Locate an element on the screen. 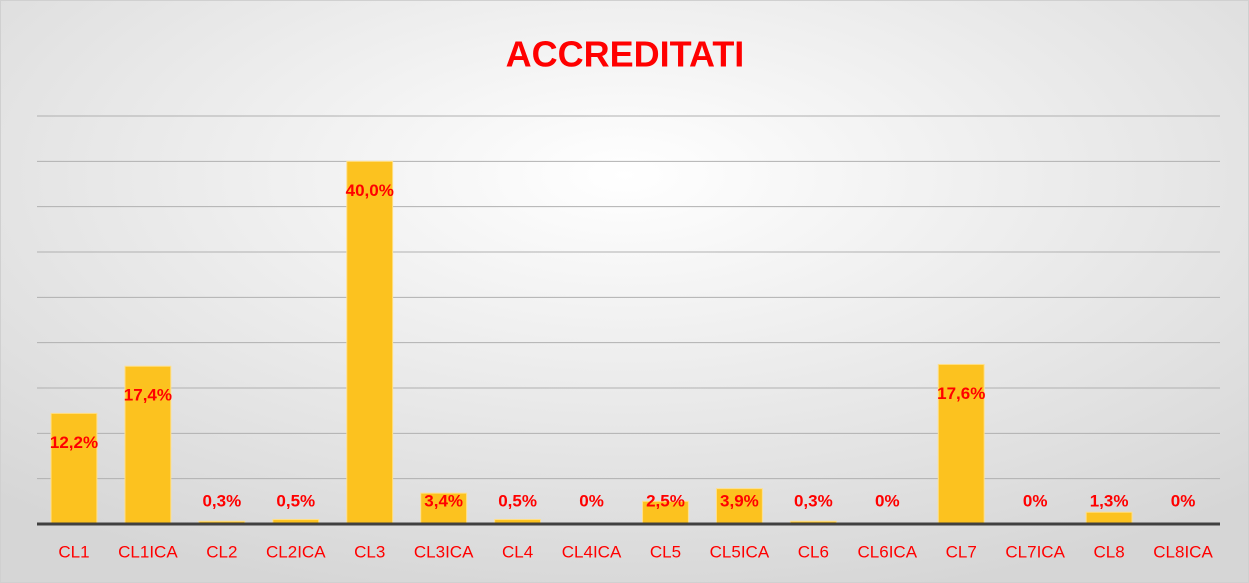  data-label: 3,4% is located at coordinates (443, 500).